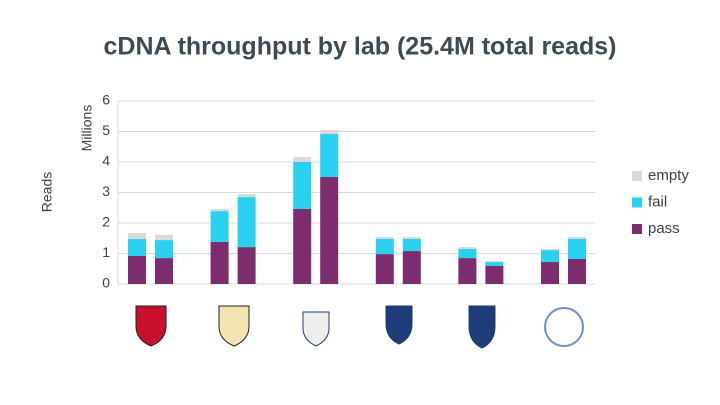  Describe the element at coordinates (668, 175) in the screenshot. I see `legend-label: empty` at that location.